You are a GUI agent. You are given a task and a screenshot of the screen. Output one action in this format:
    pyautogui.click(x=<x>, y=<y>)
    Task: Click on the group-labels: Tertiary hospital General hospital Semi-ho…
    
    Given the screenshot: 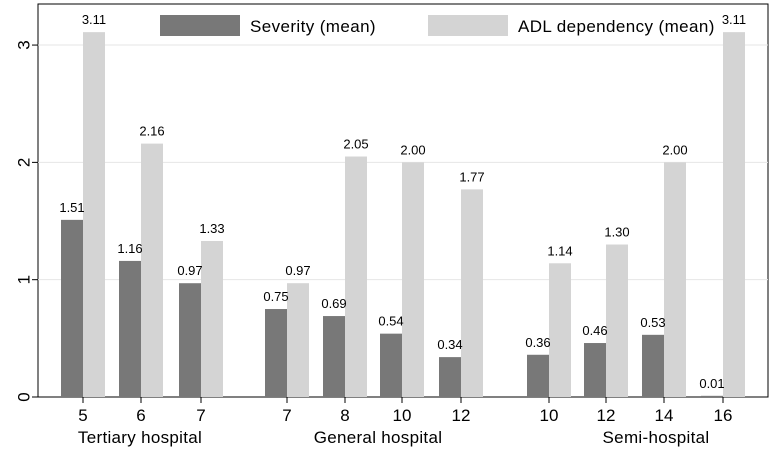 What is the action you would take?
    pyautogui.click(x=394, y=437)
    